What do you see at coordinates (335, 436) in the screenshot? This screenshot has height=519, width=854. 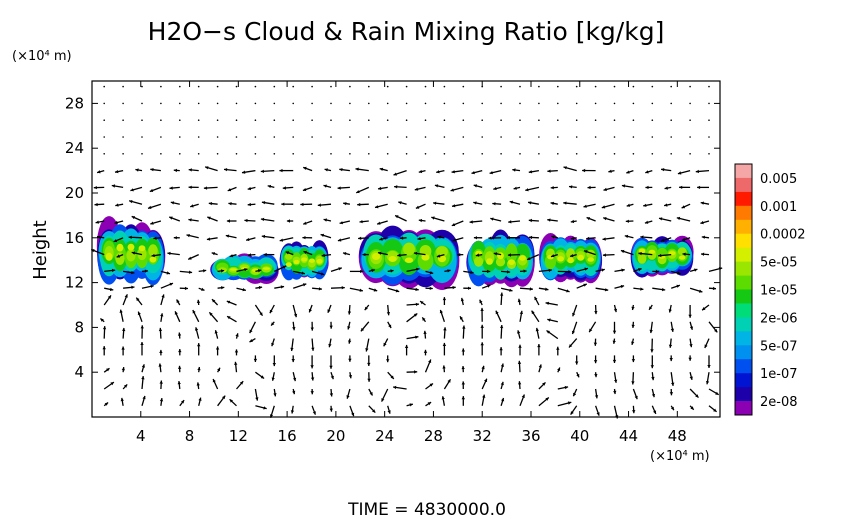 I see `x-tick-label: 20` at bounding box center [335, 436].